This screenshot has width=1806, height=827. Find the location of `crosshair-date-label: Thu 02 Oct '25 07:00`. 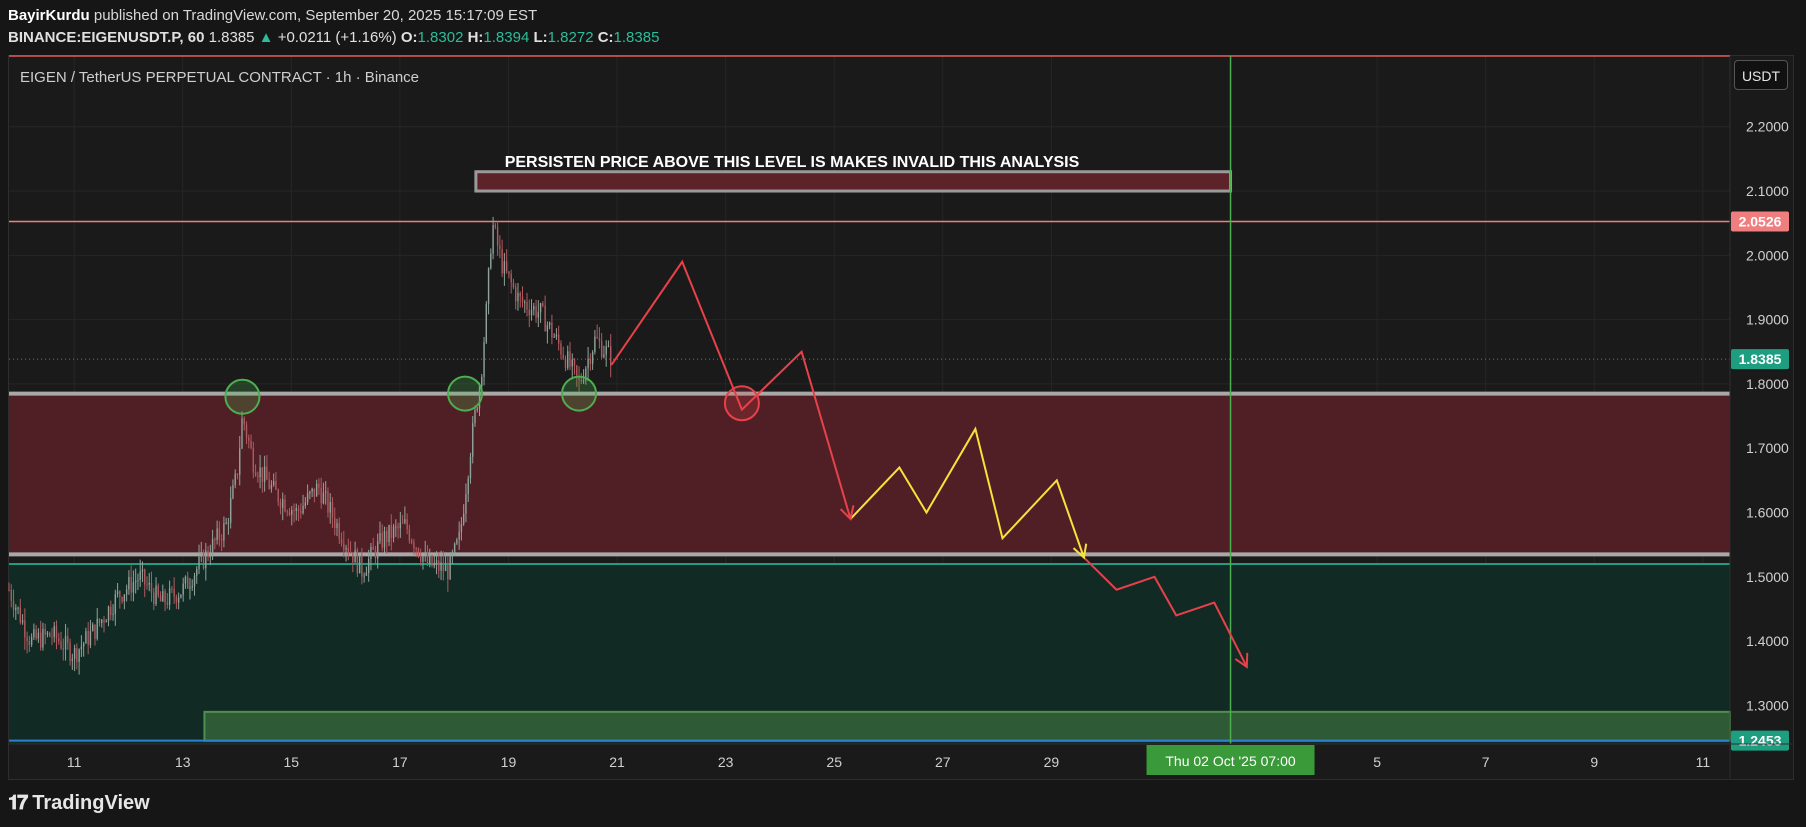

crosshair-date-label: Thu 02 Oct '25 07:00 is located at coordinates (1230, 761).